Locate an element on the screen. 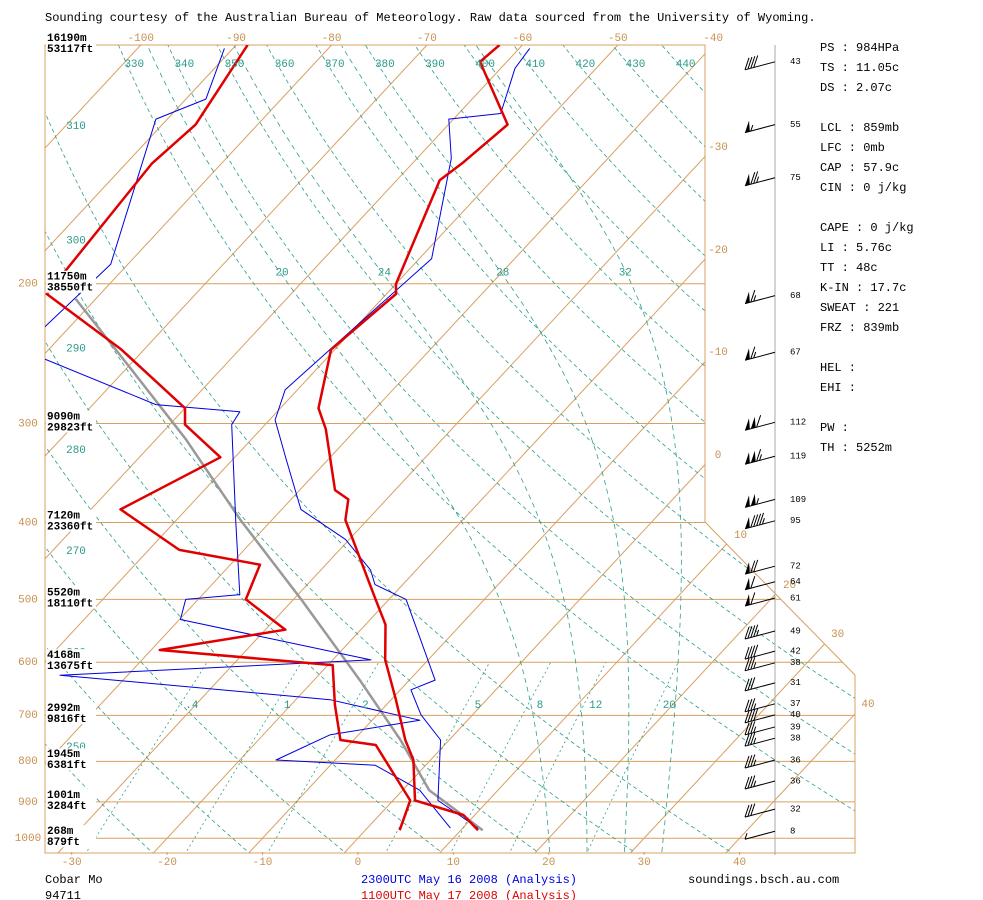 The image size is (983, 900). level-height-ft: 3284ft is located at coordinates (67, 807).